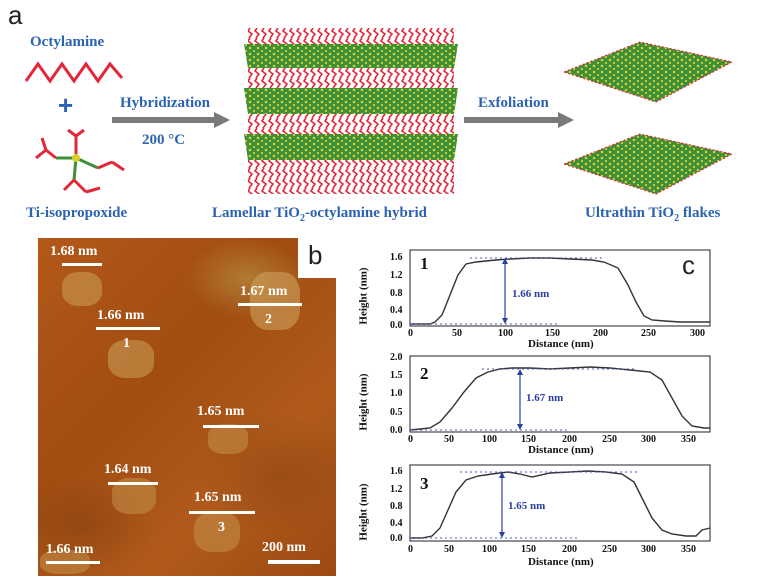  Describe the element at coordinates (126, 343) in the screenshot. I see `flake-number-1: 1` at that location.